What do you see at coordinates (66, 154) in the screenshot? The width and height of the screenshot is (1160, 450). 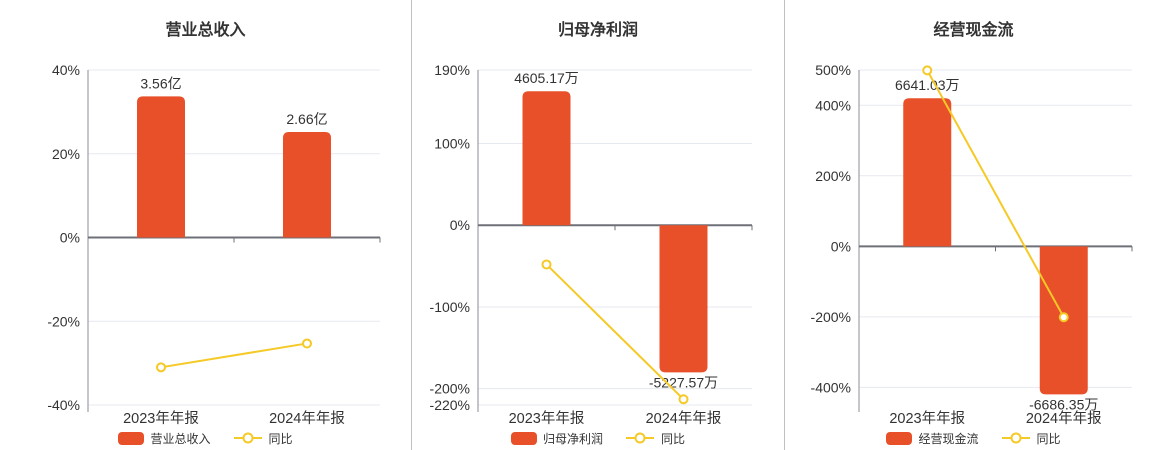 I see `y-tick-label: 20%` at bounding box center [66, 154].